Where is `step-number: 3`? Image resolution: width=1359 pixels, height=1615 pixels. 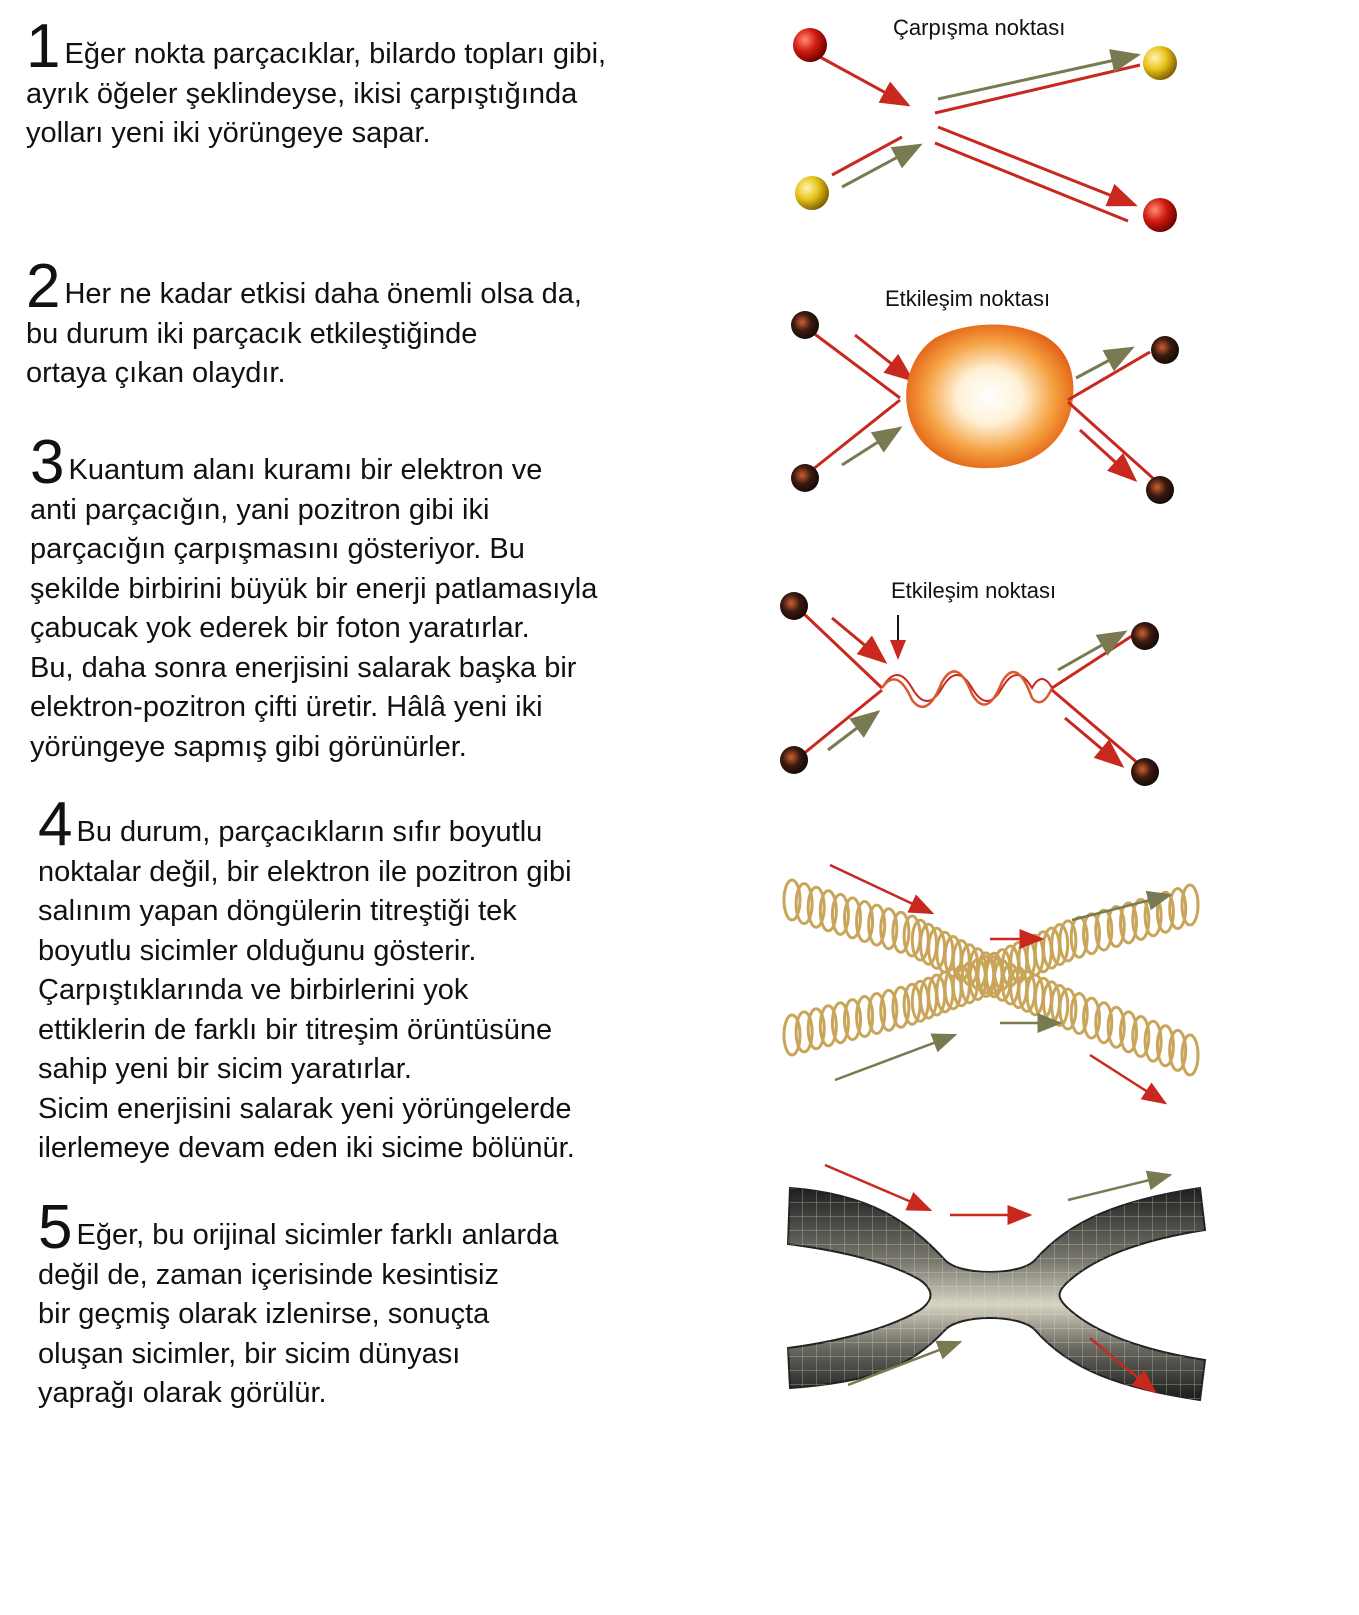 step-number: 3 is located at coordinates (47, 462).